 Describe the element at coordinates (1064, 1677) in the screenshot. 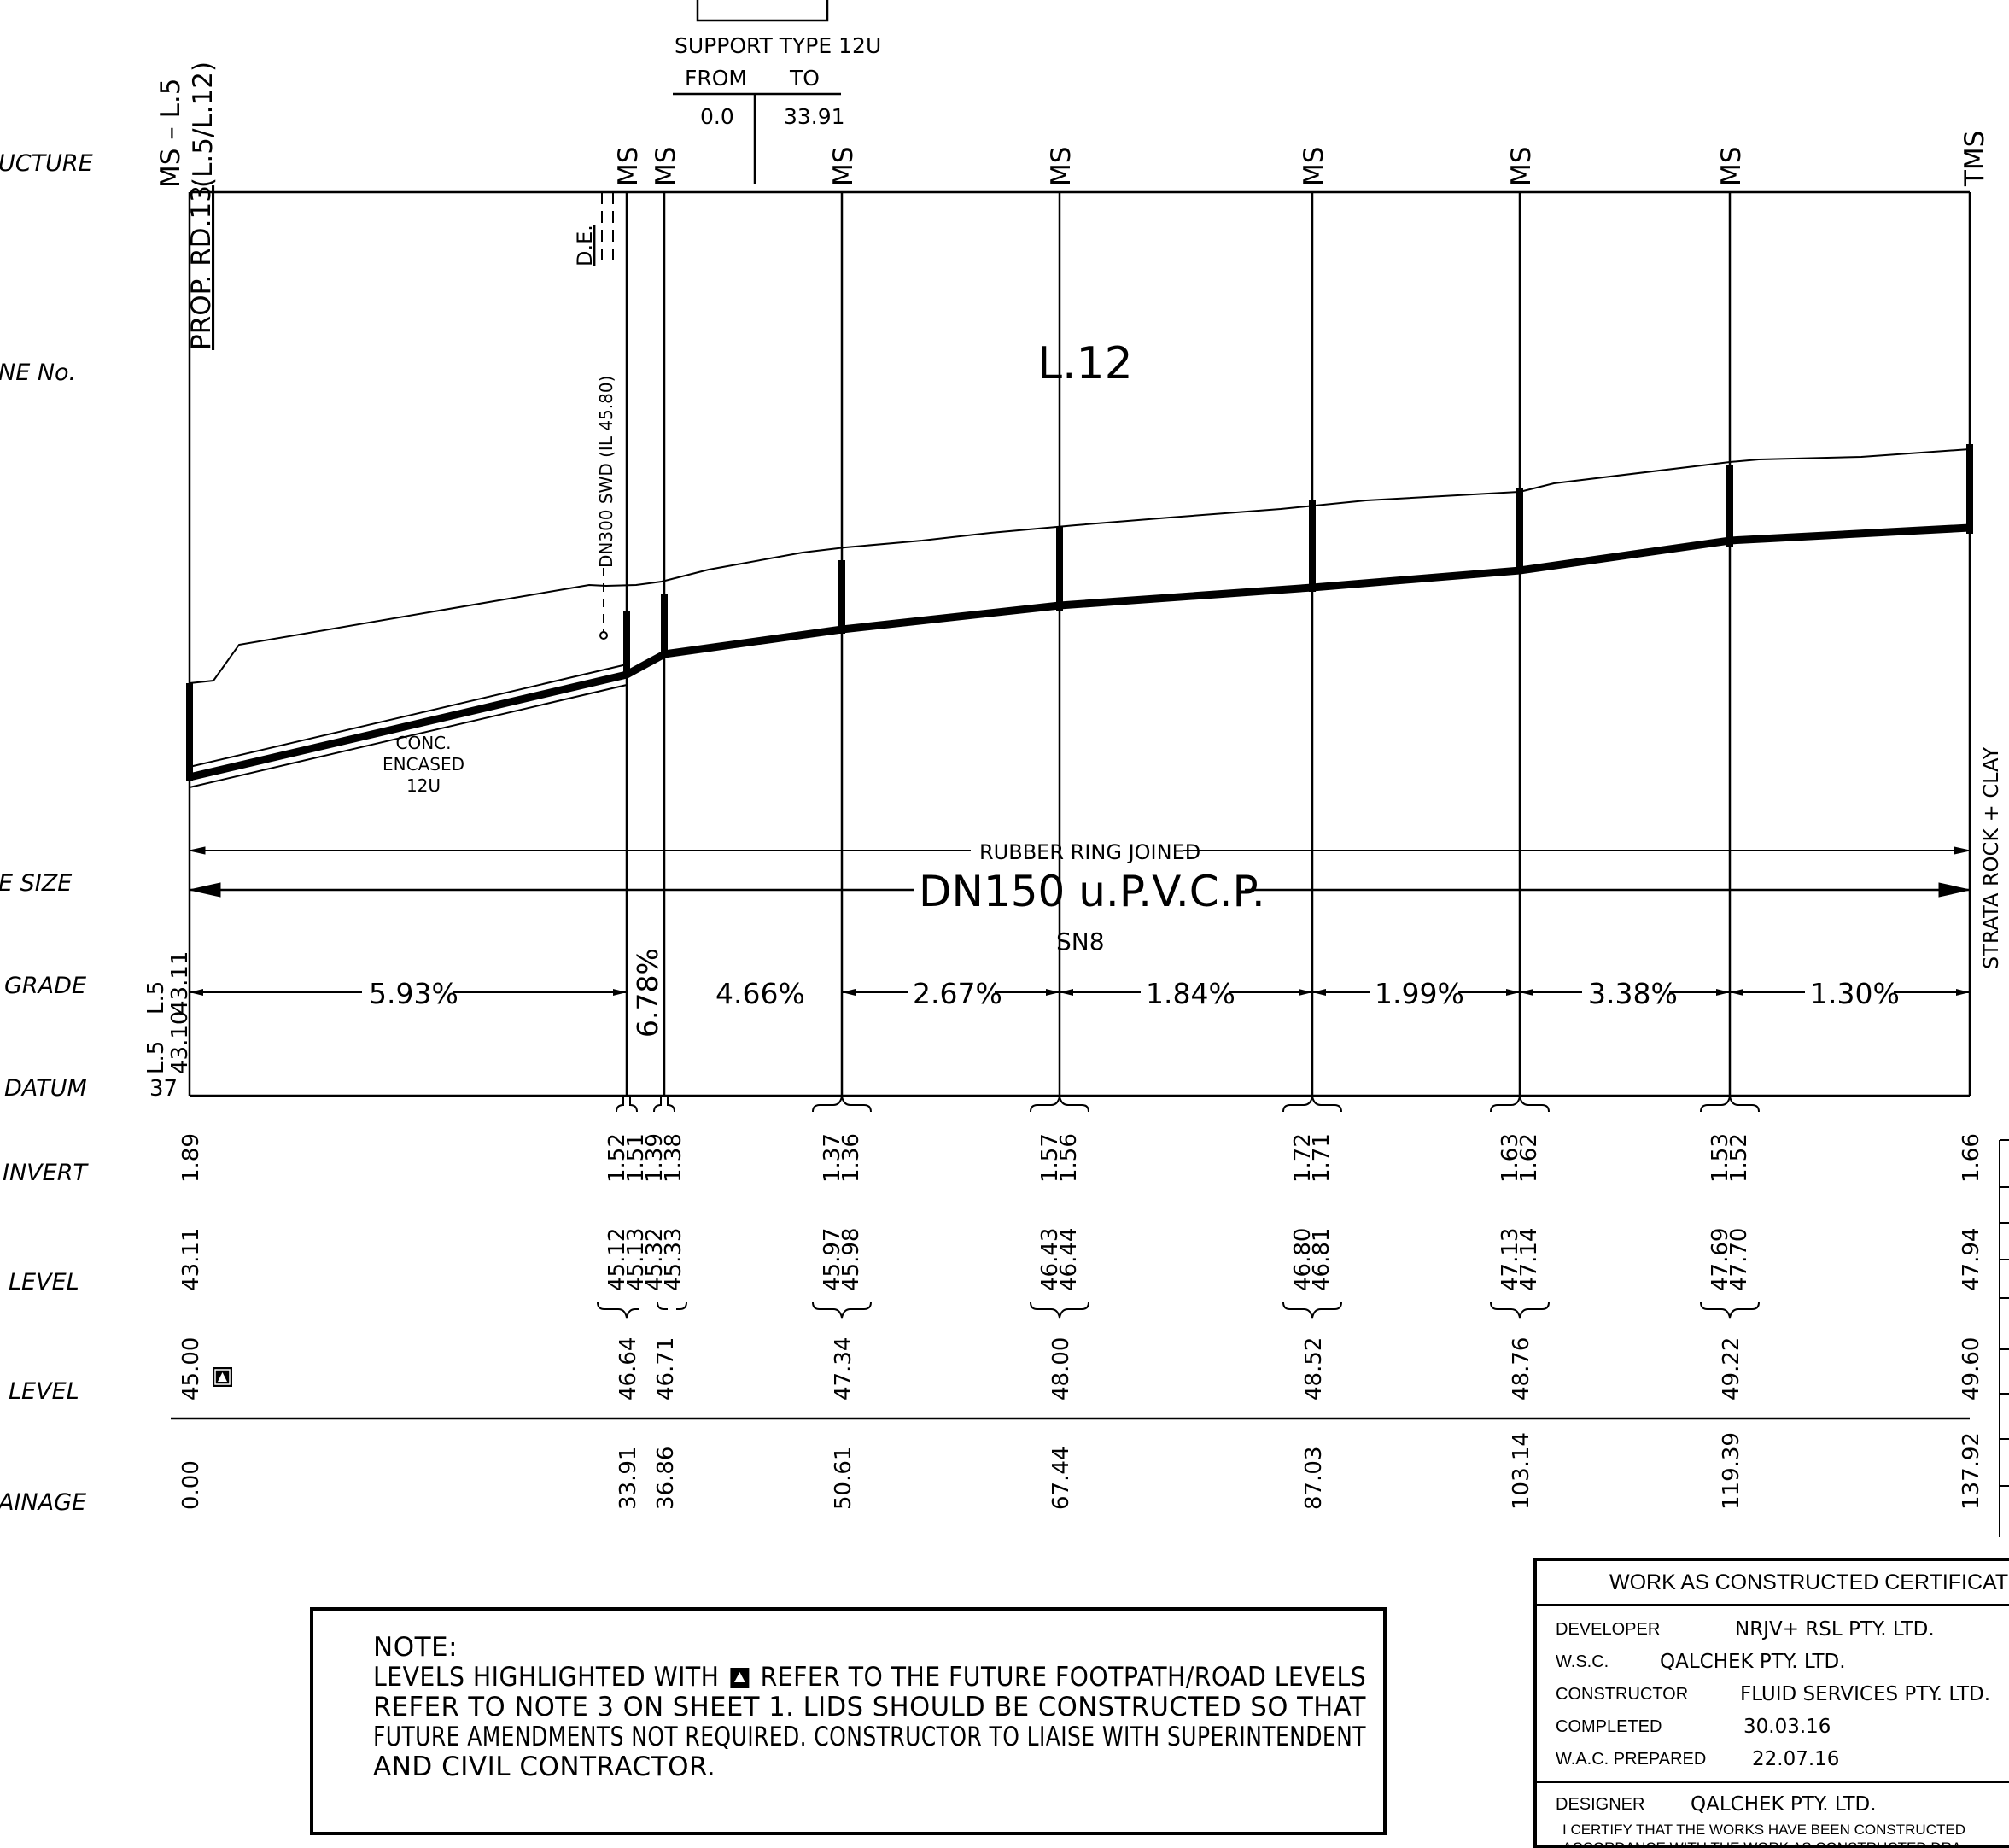

I see `note-line-1b: REFER TO THE FUTURE FOOTPATH/ROAD LEVELS` at that location.